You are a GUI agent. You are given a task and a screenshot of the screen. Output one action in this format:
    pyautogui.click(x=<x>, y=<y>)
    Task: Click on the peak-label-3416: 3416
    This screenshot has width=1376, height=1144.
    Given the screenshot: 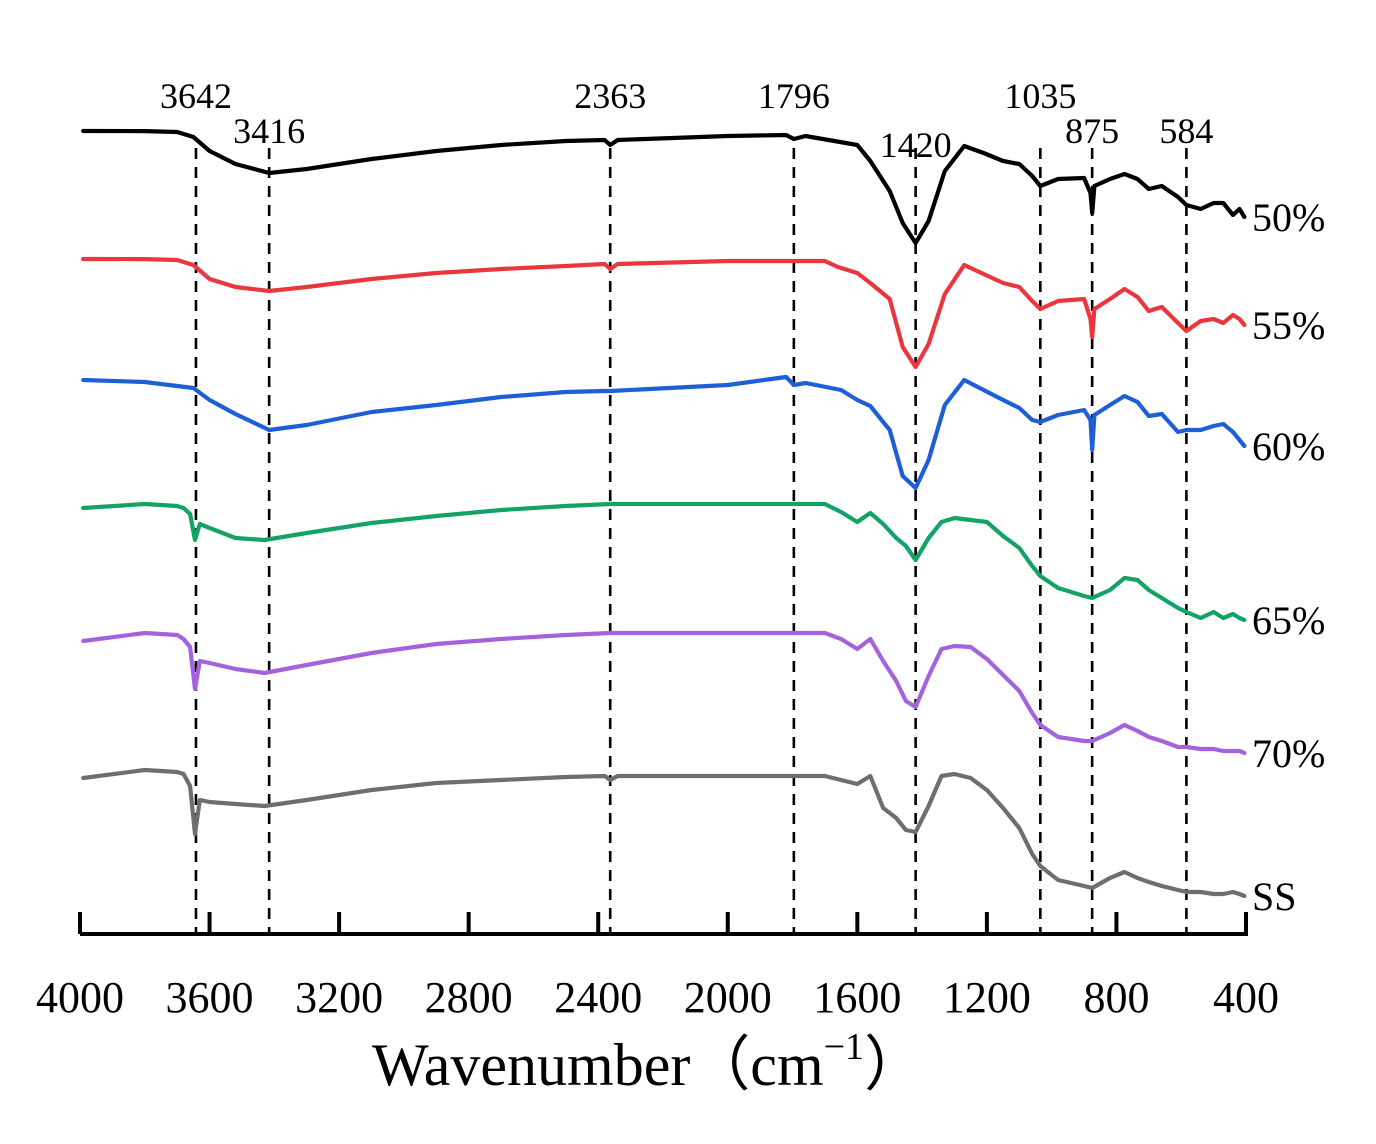 What is the action you would take?
    pyautogui.click(x=269, y=131)
    